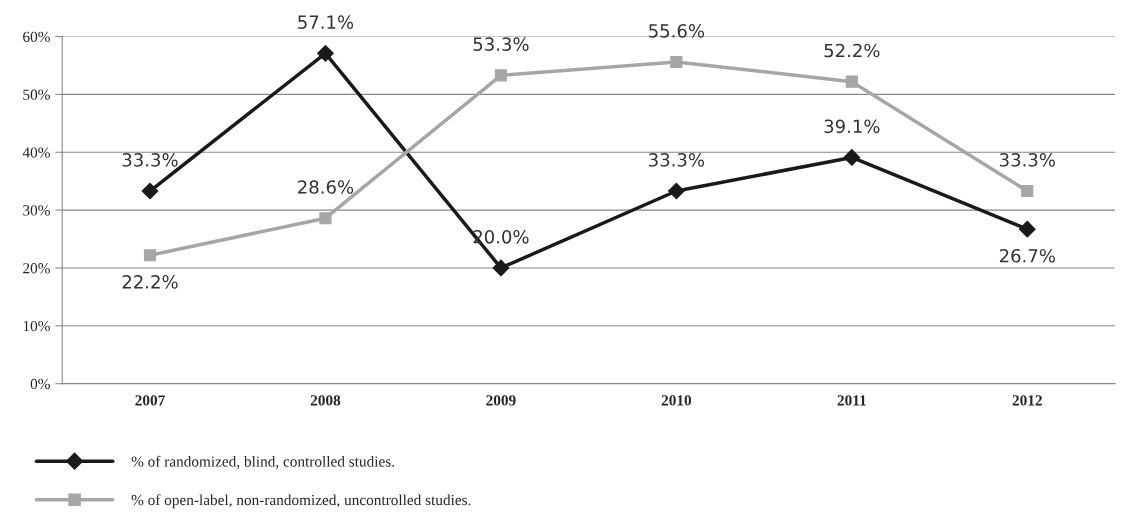 The height and width of the screenshot is (522, 1132). Describe the element at coordinates (677, 31) in the screenshot. I see `data-label: 55.6%` at that location.